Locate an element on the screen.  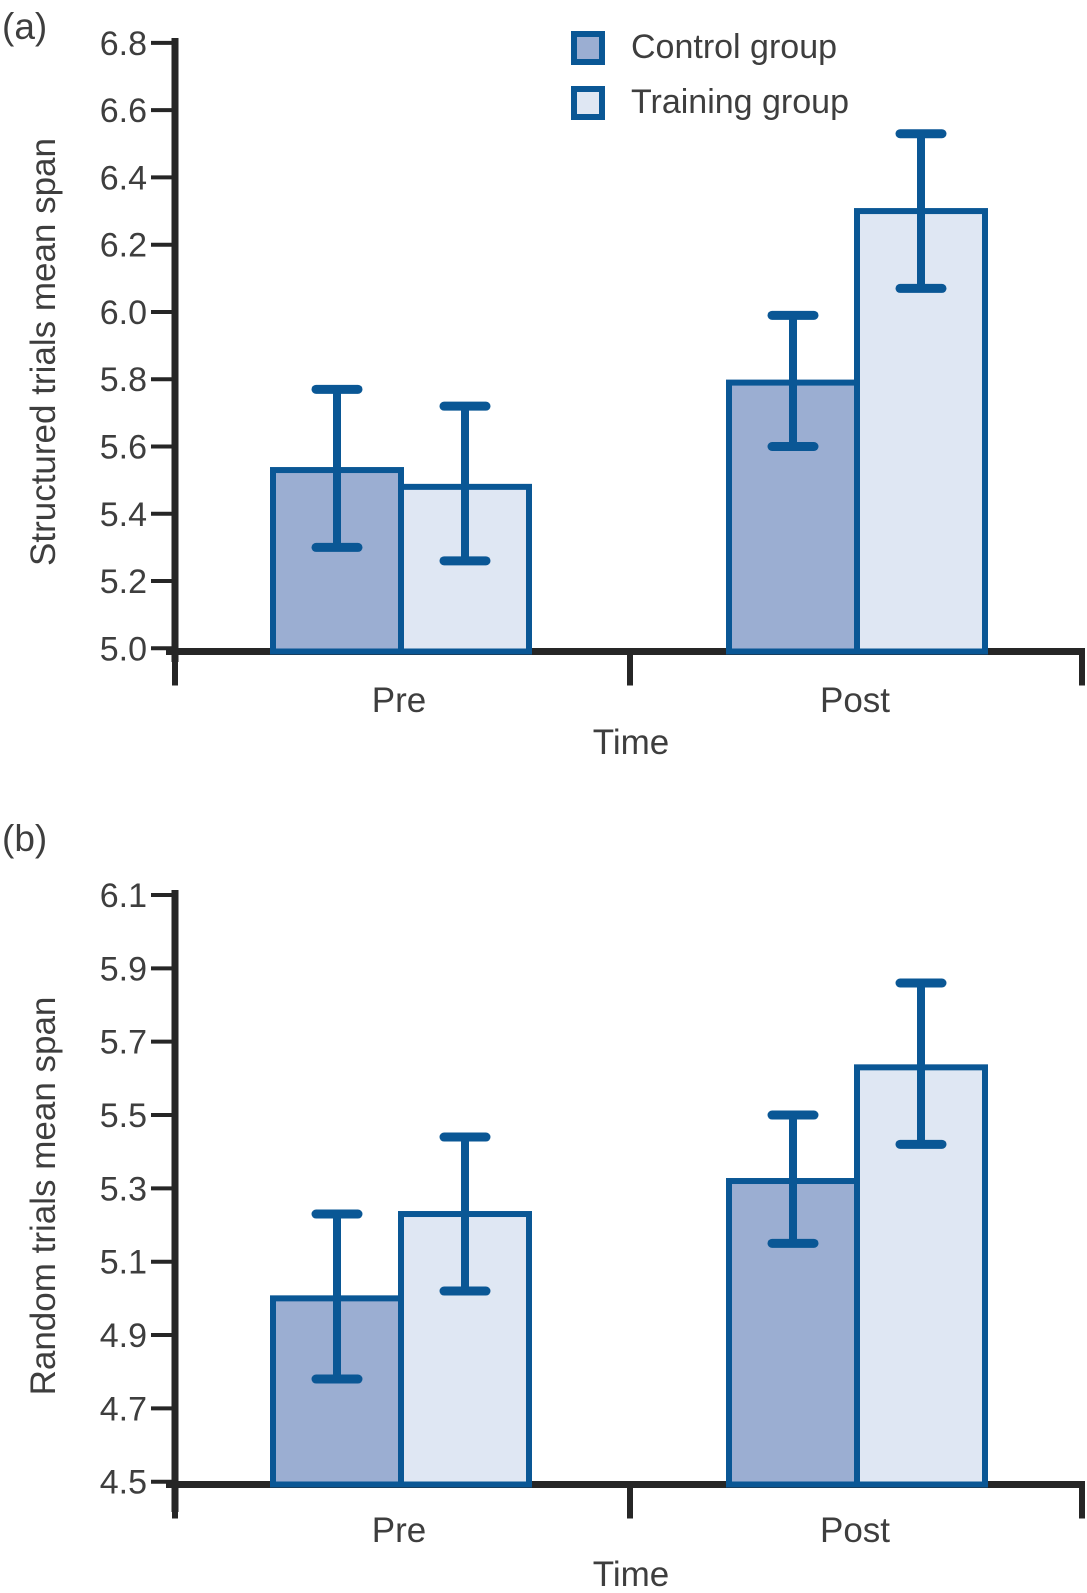
y-axis-label-structured: Structured trials mean span is located at coordinates (43, 352).